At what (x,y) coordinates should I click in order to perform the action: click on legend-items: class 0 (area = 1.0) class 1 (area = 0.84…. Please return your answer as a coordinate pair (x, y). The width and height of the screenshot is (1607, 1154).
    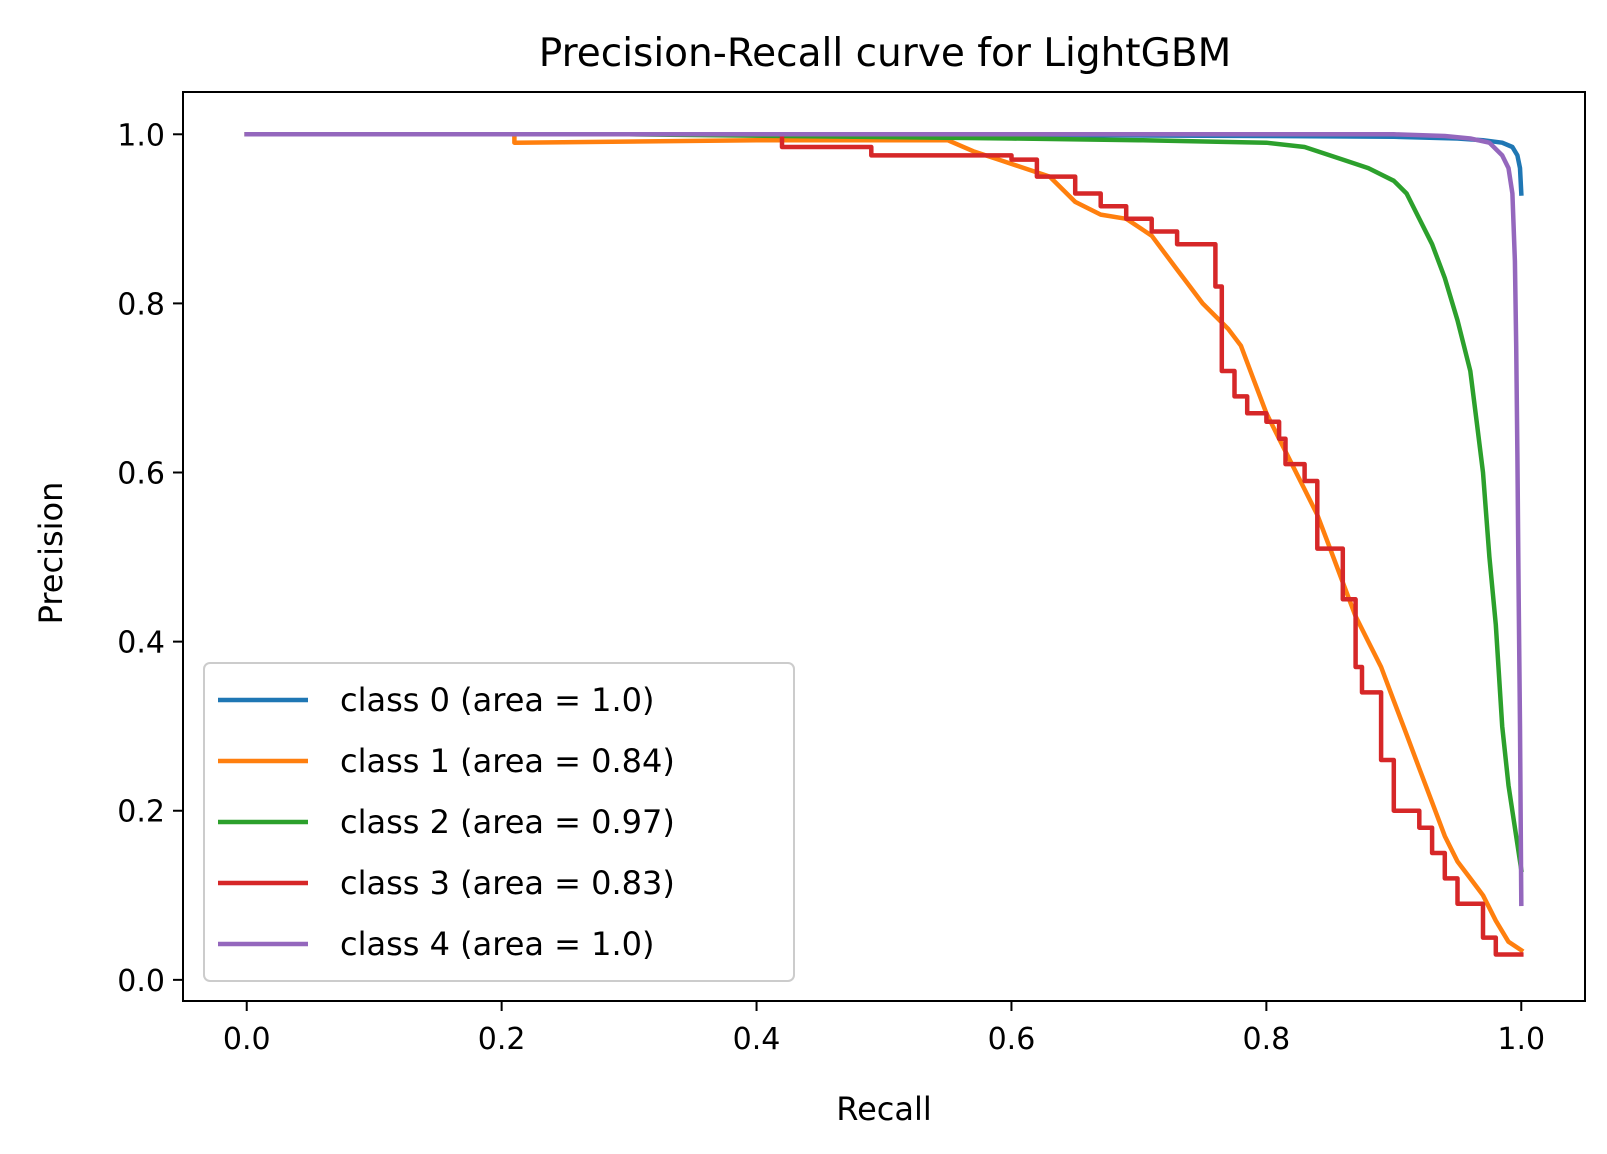
    Looking at the image, I should click on (446, 822).